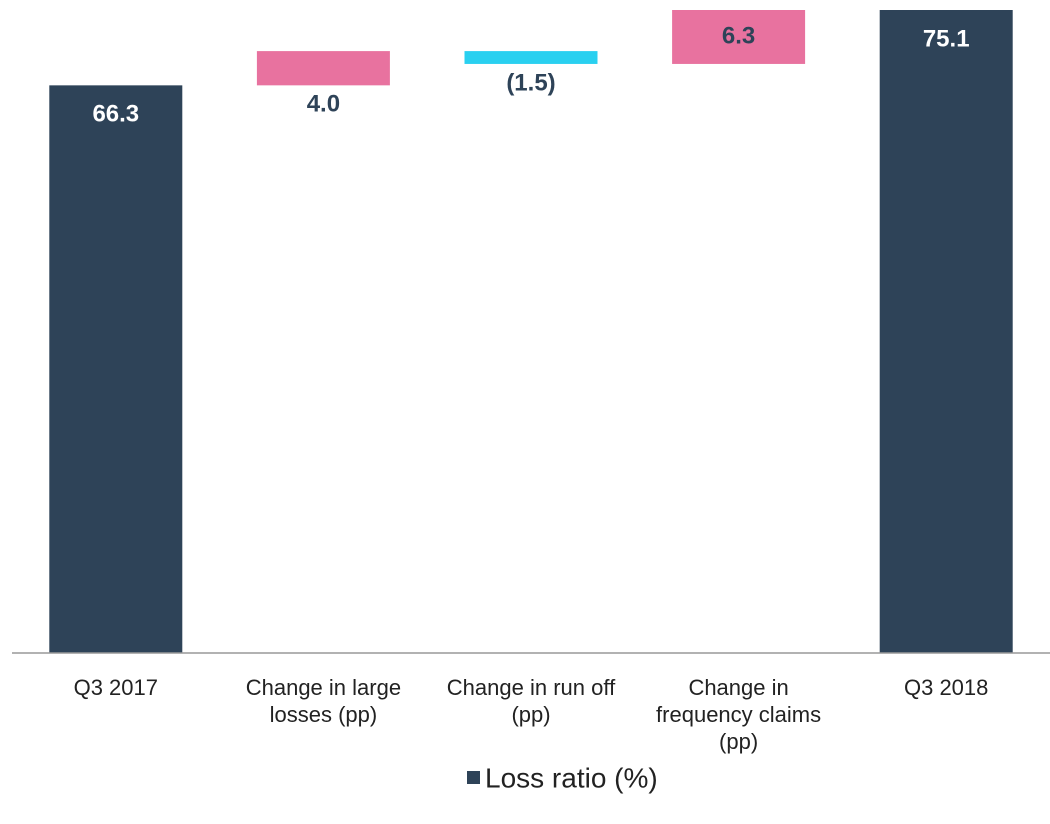 This screenshot has width=1050, height=824. What do you see at coordinates (530, 82) in the screenshot?
I see `value-label: (1.5)` at bounding box center [530, 82].